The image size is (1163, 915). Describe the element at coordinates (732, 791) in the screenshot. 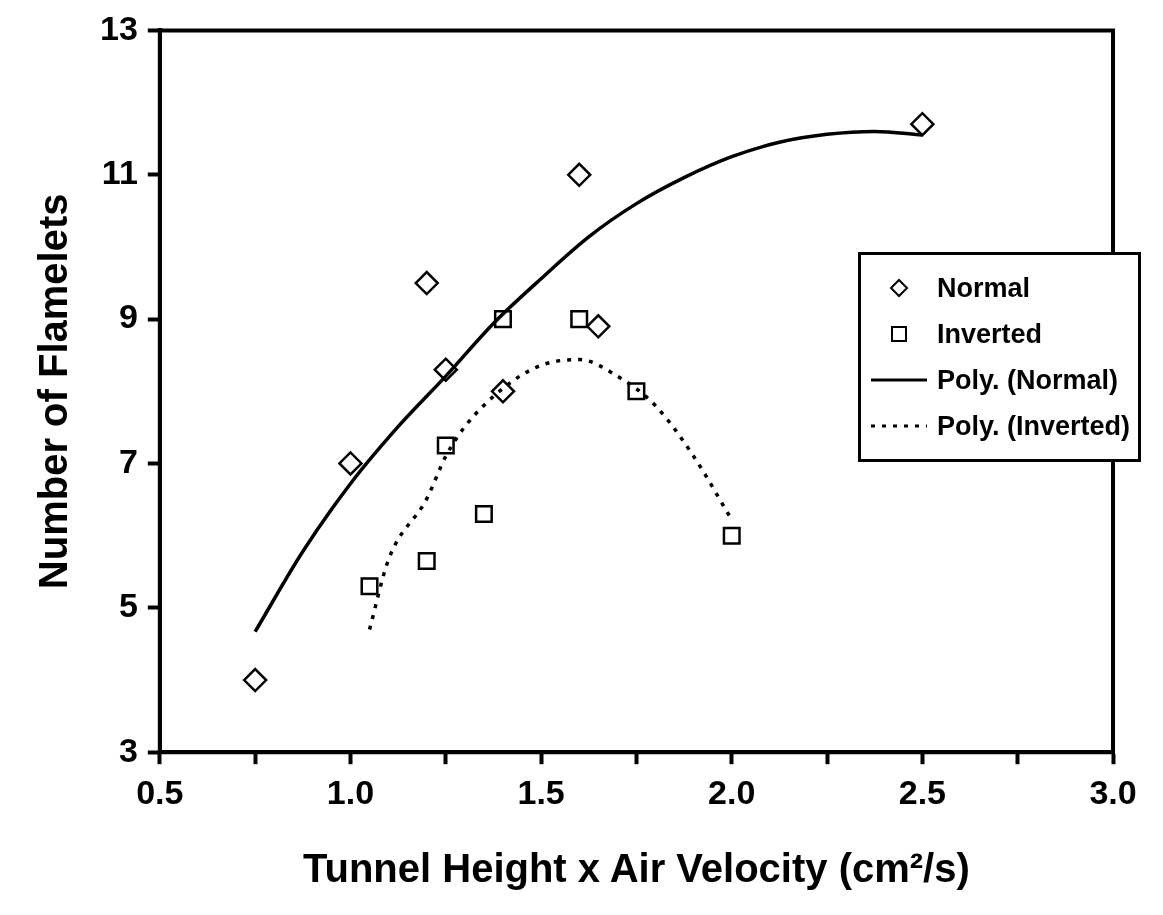

I see `x-tick-label: 2.0` at that location.